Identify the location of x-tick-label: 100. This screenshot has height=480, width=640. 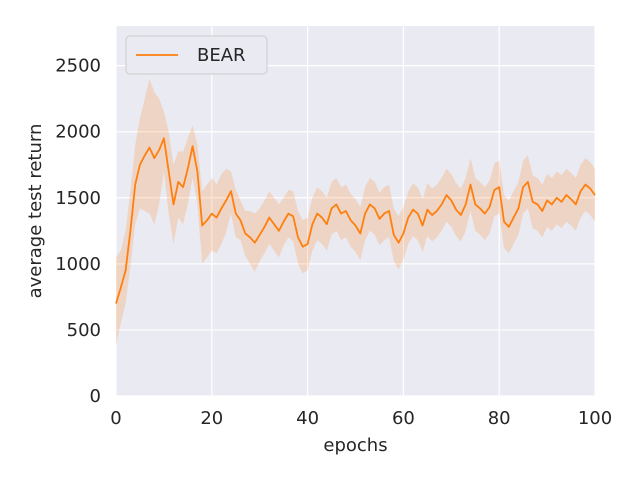
(595, 418).